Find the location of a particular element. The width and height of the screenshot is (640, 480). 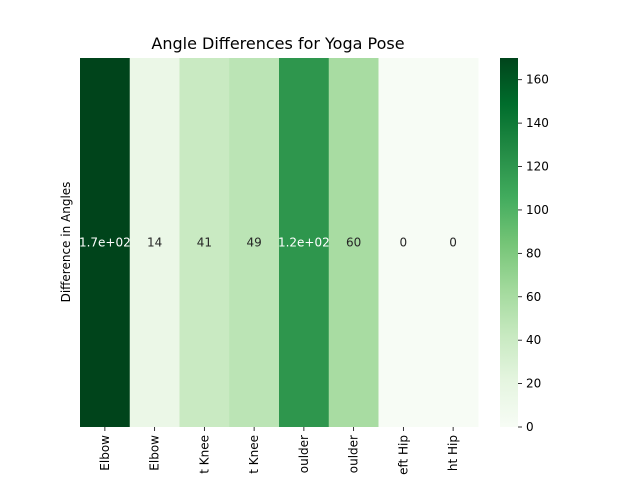

x-tick-label: ht Hip is located at coordinates (453, 453).